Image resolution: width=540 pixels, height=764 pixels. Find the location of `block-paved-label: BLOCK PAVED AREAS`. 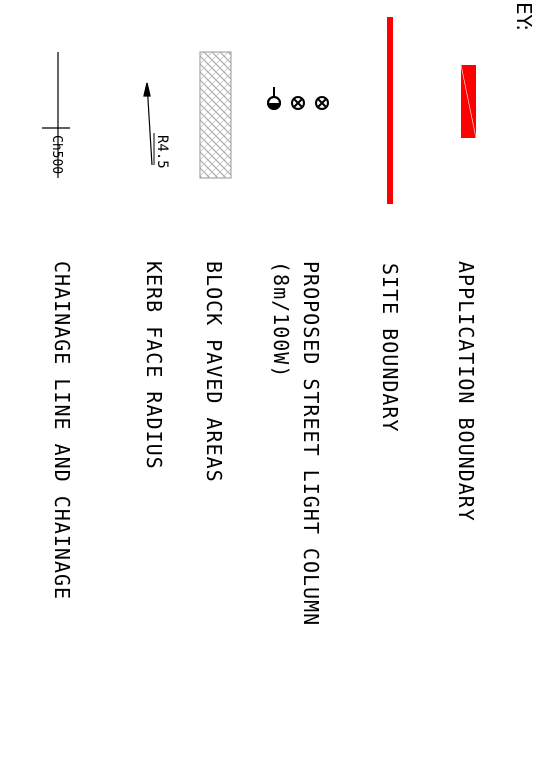

block-paved-label: BLOCK PAVED AREAS is located at coordinates (214, 372).